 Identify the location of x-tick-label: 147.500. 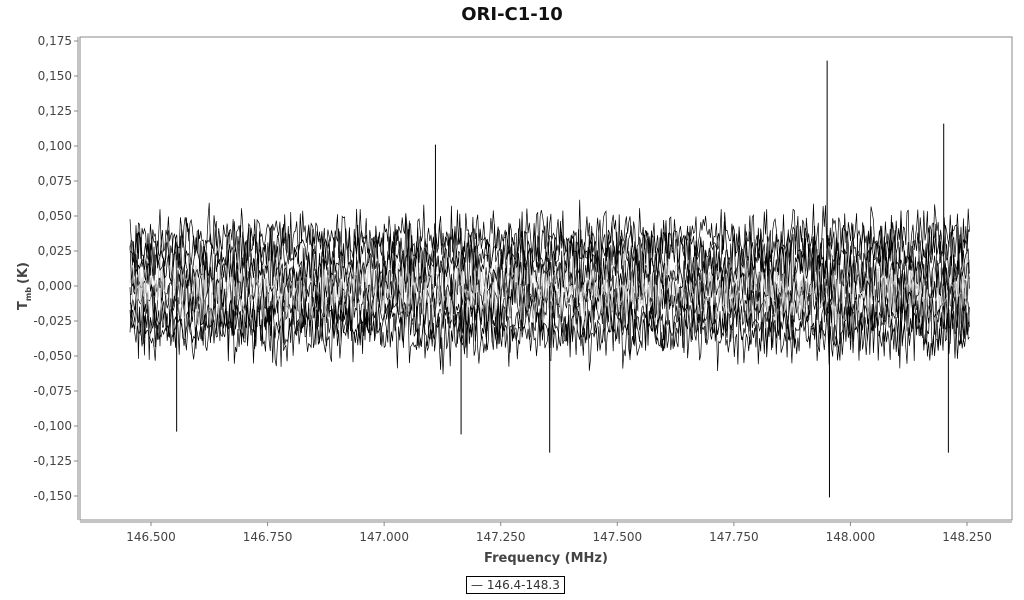
(617, 537).